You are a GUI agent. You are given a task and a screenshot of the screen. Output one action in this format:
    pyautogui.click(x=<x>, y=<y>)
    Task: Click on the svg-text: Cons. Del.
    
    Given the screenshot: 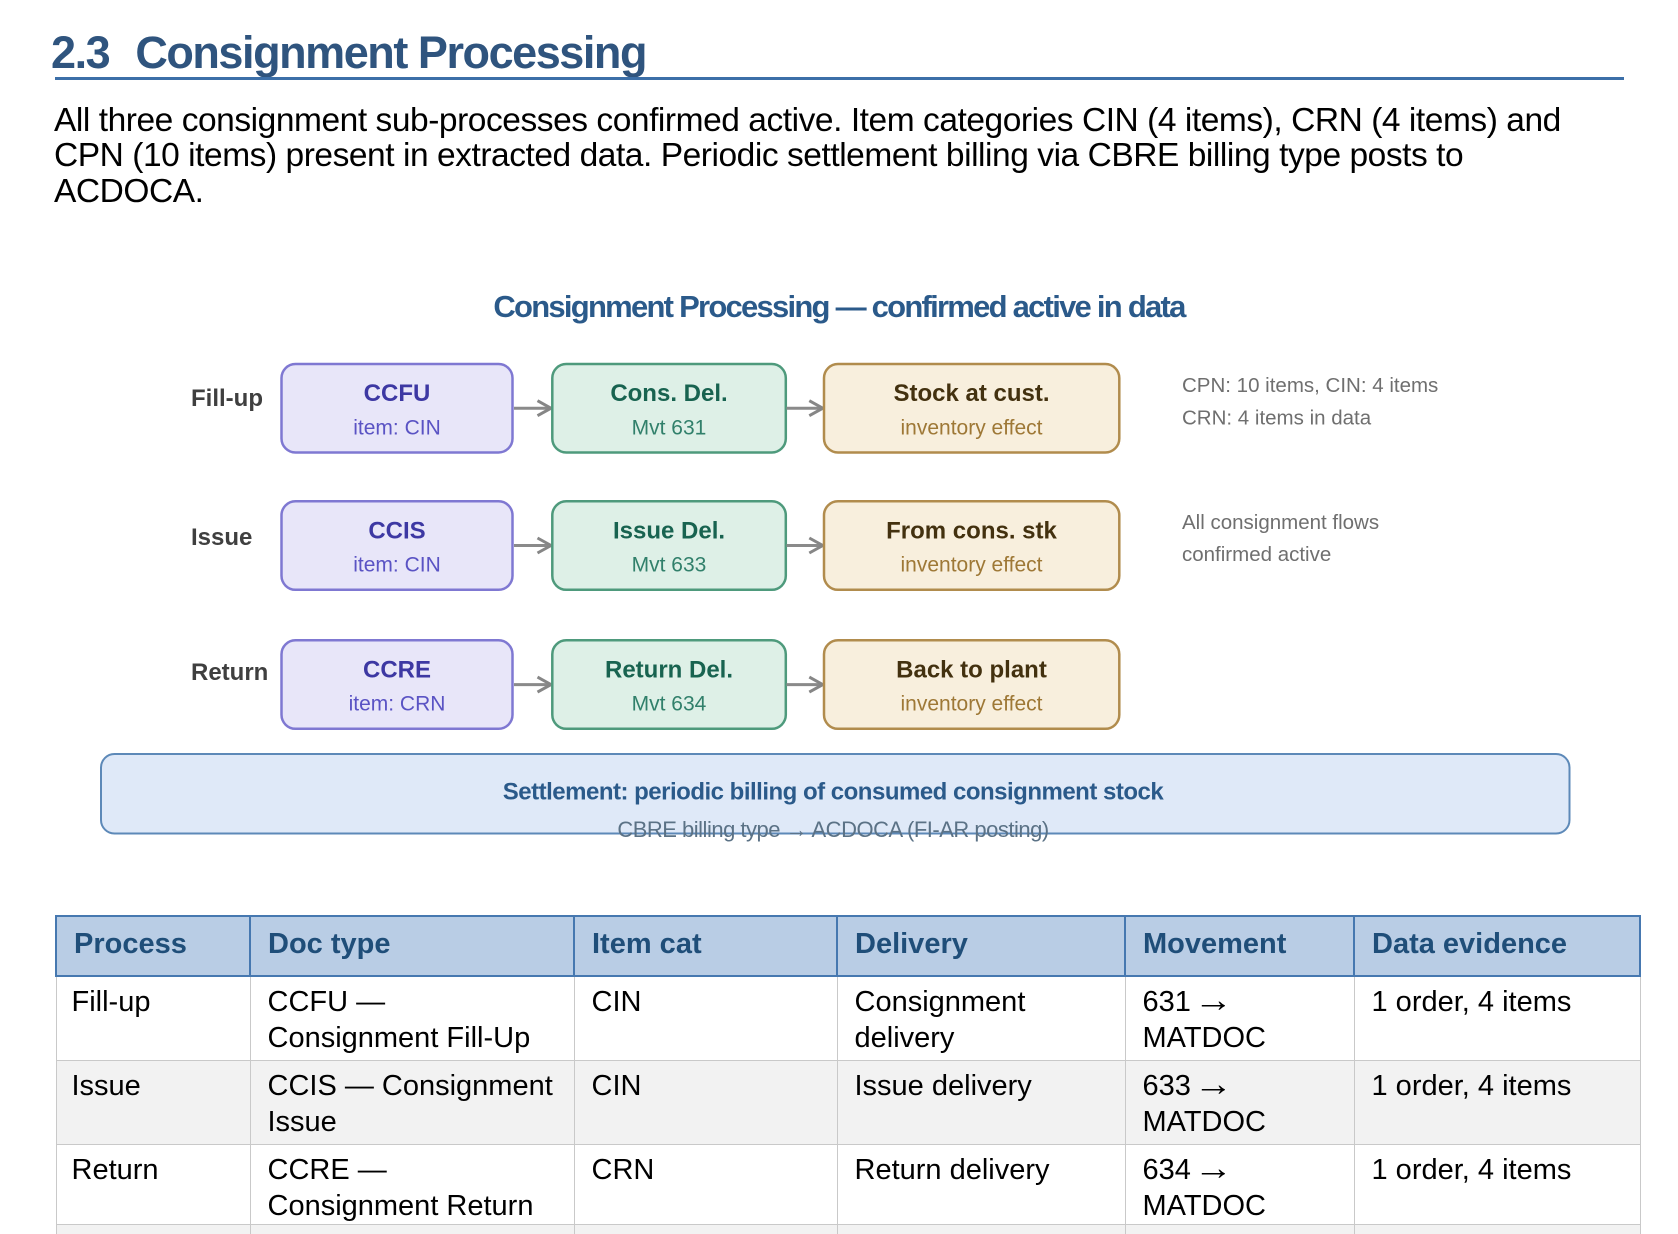 What is the action you would take?
    pyautogui.click(x=668, y=393)
    